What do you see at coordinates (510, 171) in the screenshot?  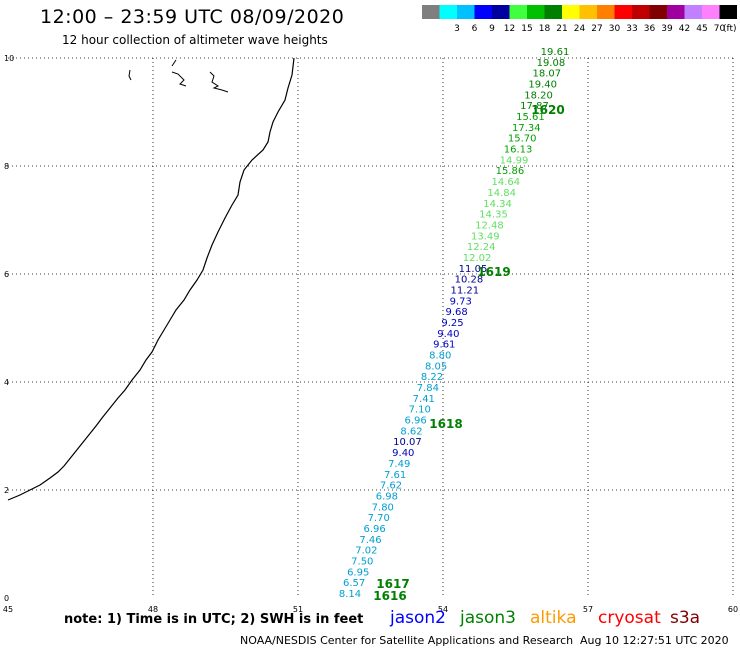 I see `swh-value: 15.86` at bounding box center [510, 171].